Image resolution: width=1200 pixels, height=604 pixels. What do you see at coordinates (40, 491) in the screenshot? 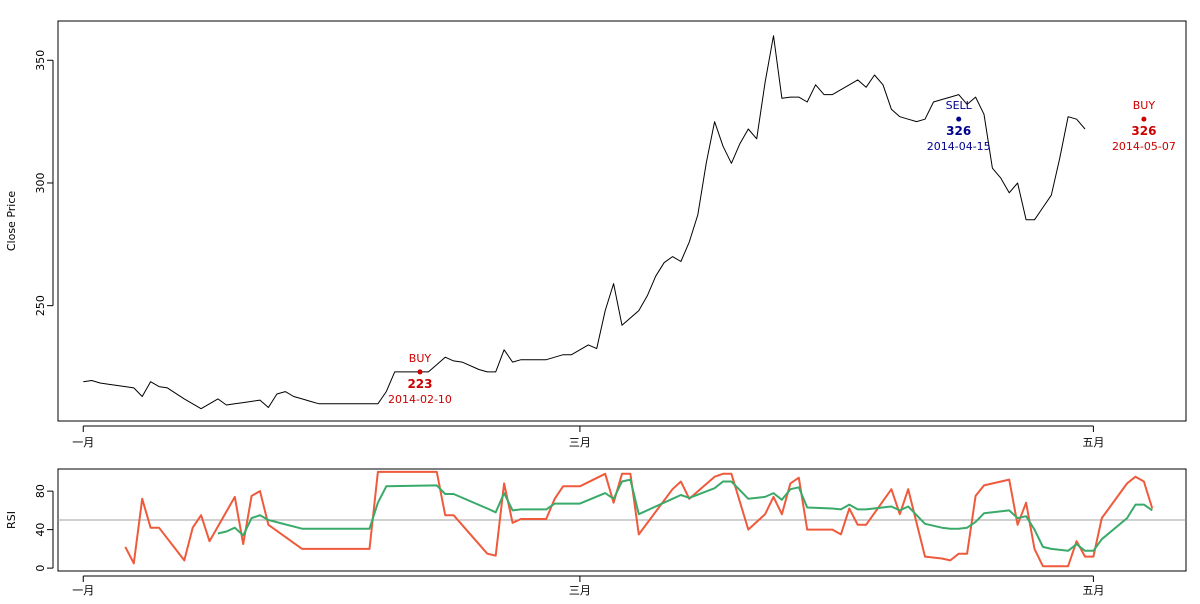
I see `y-tick-label: 80` at bounding box center [40, 491].